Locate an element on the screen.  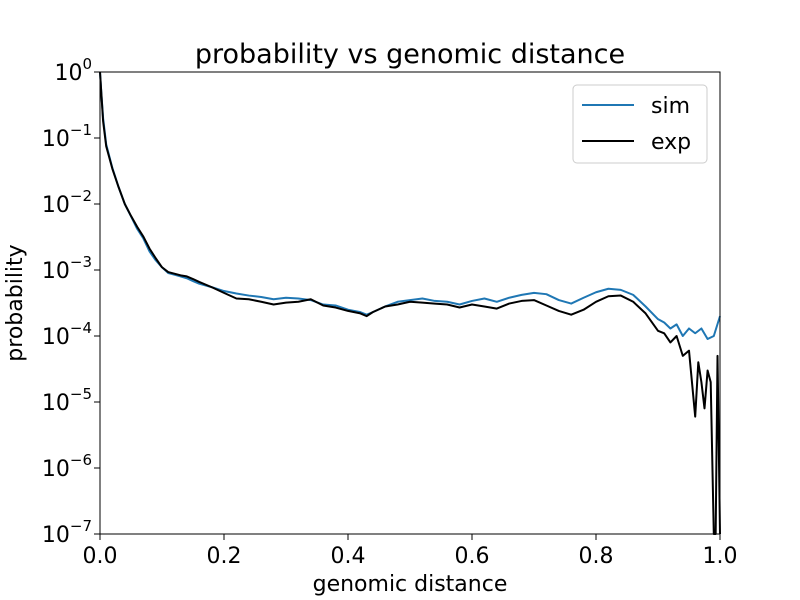
y-tick-exponent: −7 is located at coordinates (81, 526).